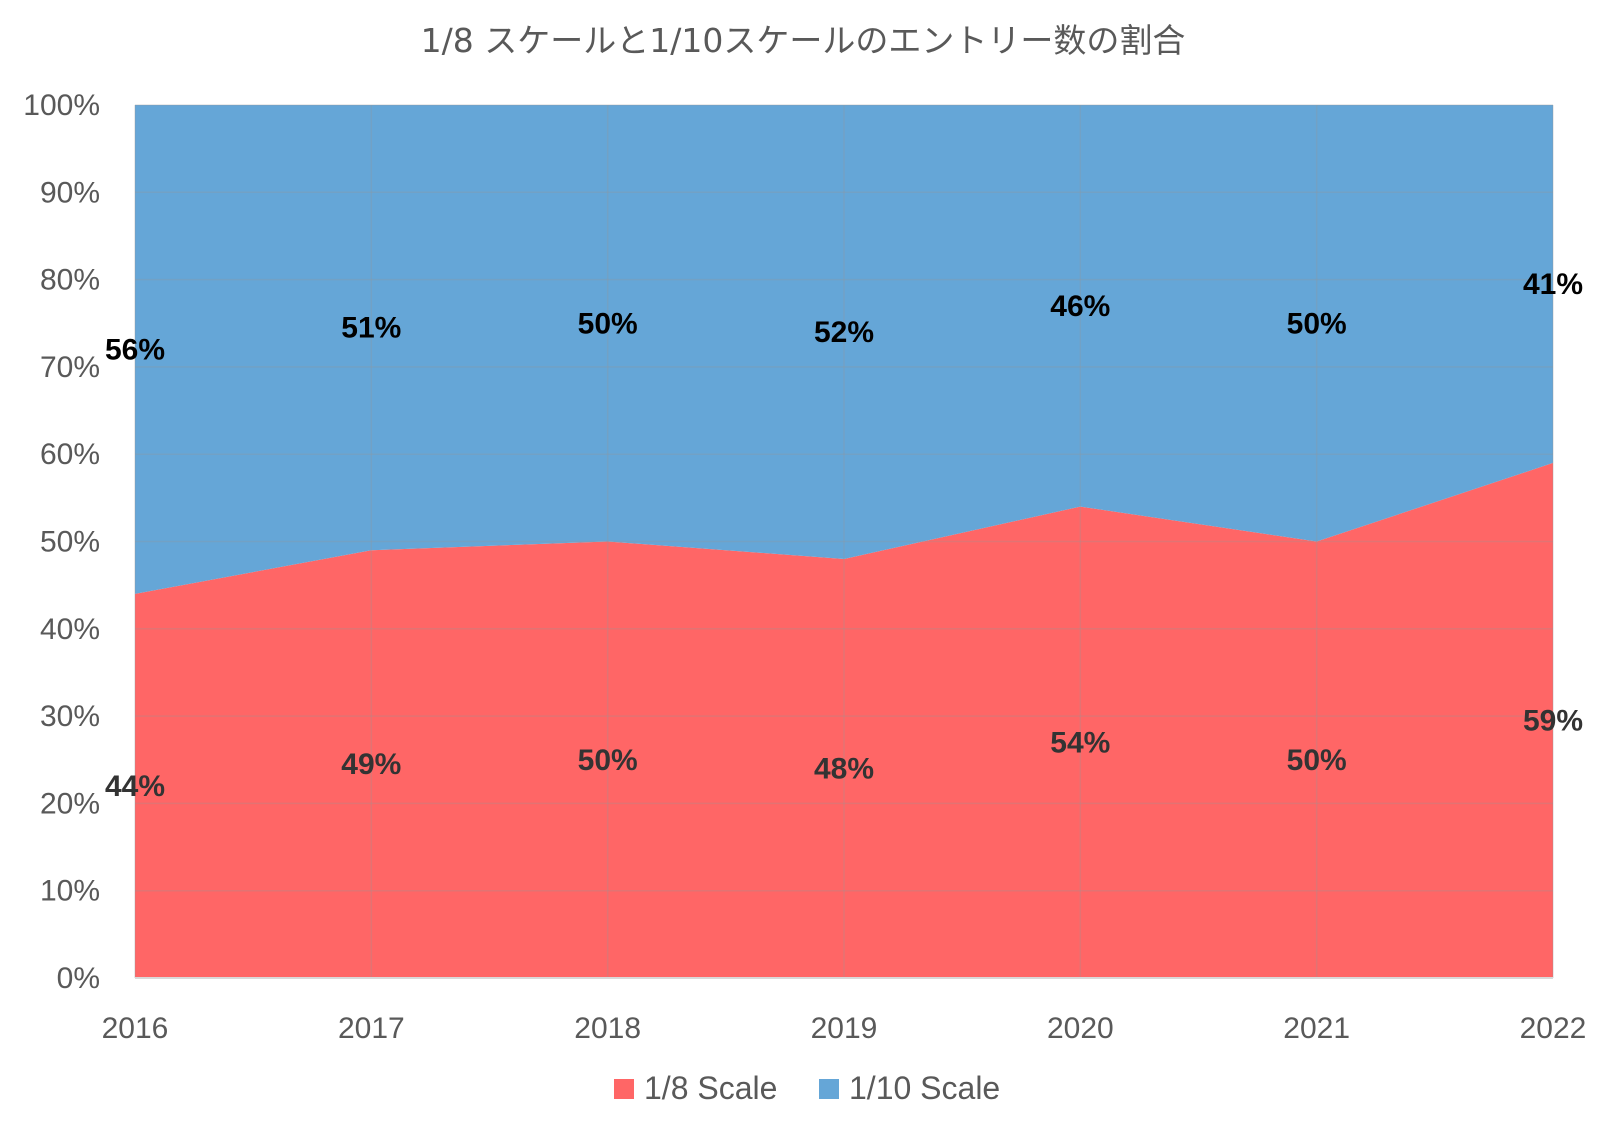 The height and width of the screenshot is (1136, 1608). I want to click on y-tick-label: 70%, so click(70, 367).